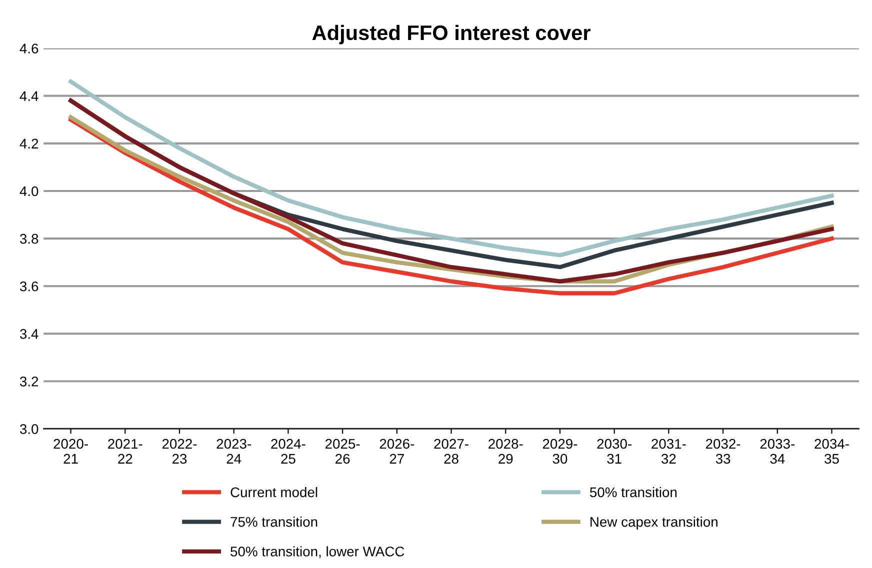 The image size is (872, 568). Describe the element at coordinates (614, 451) in the screenshot. I see `x-tick-label: 2030- 31` at that location.